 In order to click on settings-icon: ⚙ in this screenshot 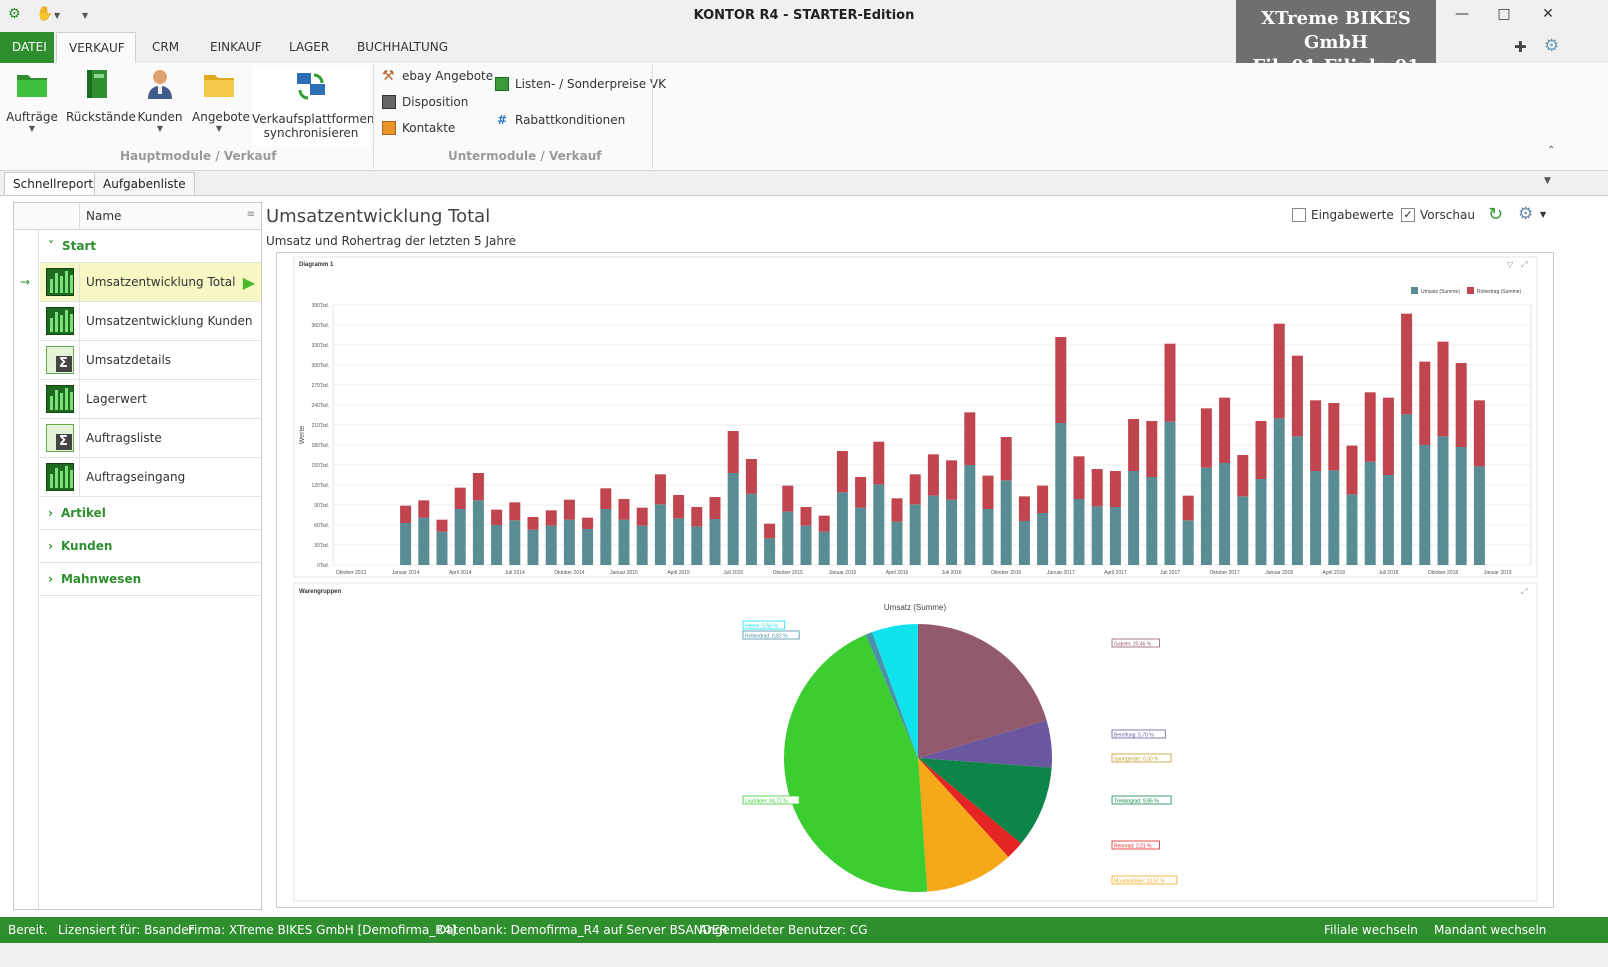, I will do `click(1552, 46)`.